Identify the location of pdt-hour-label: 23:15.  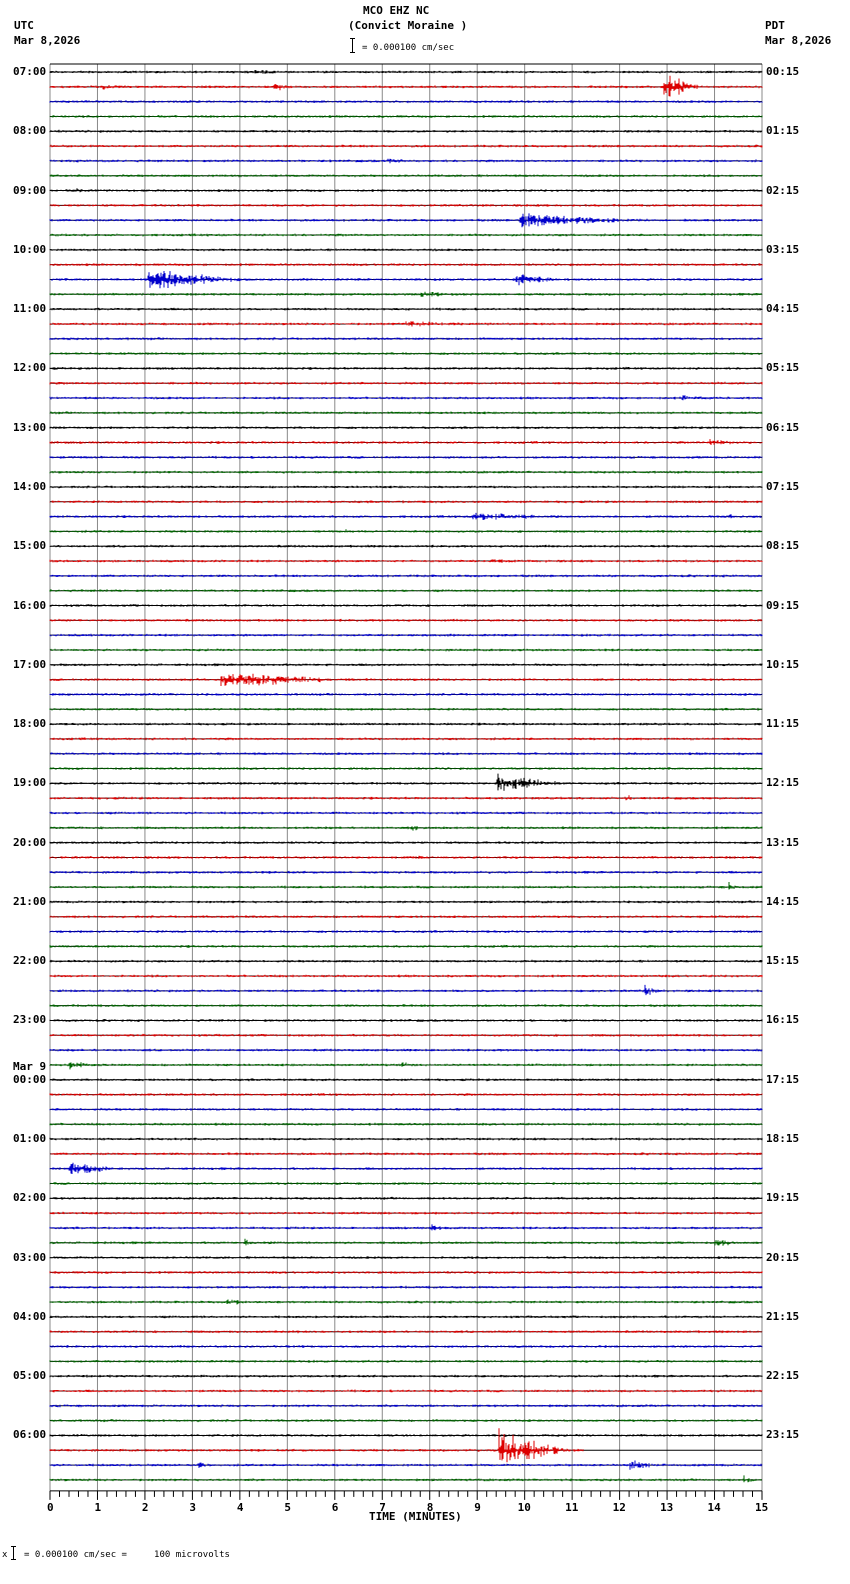
(783, 1435).